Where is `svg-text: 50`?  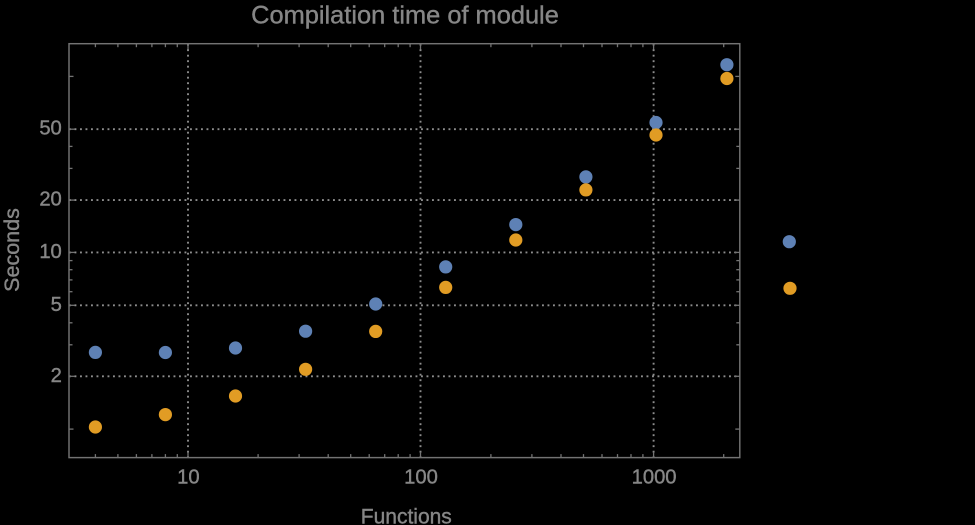 svg-text: 50 is located at coordinates (50, 129).